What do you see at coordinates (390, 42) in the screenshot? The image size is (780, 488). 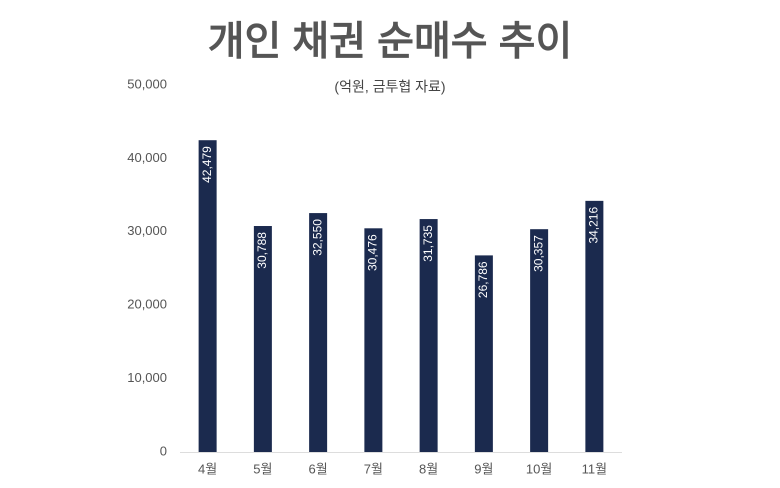 I see `chart-title: 개인 채권 순매수 추이` at bounding box center [390, 42].